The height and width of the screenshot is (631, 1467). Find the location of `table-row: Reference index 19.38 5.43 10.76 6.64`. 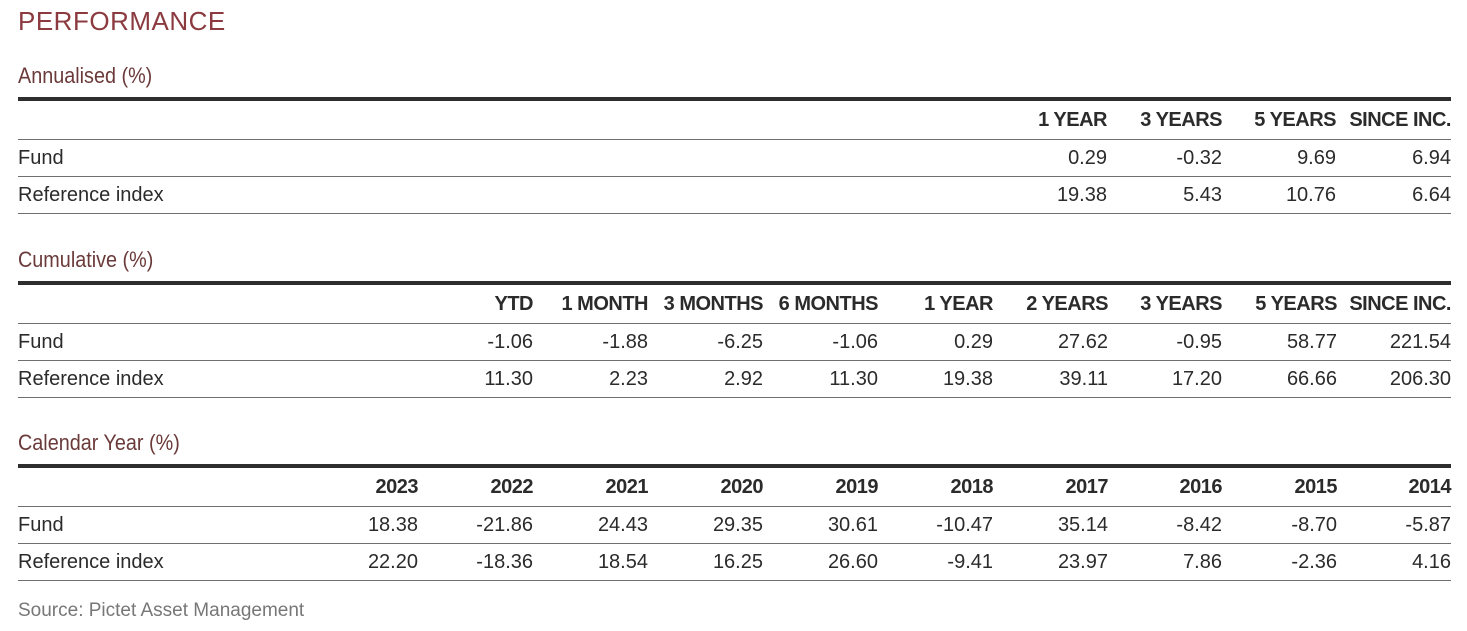

table-row: Reference index 19.38 5.43 10.76 6.64 is located at coordinates (734, 195).